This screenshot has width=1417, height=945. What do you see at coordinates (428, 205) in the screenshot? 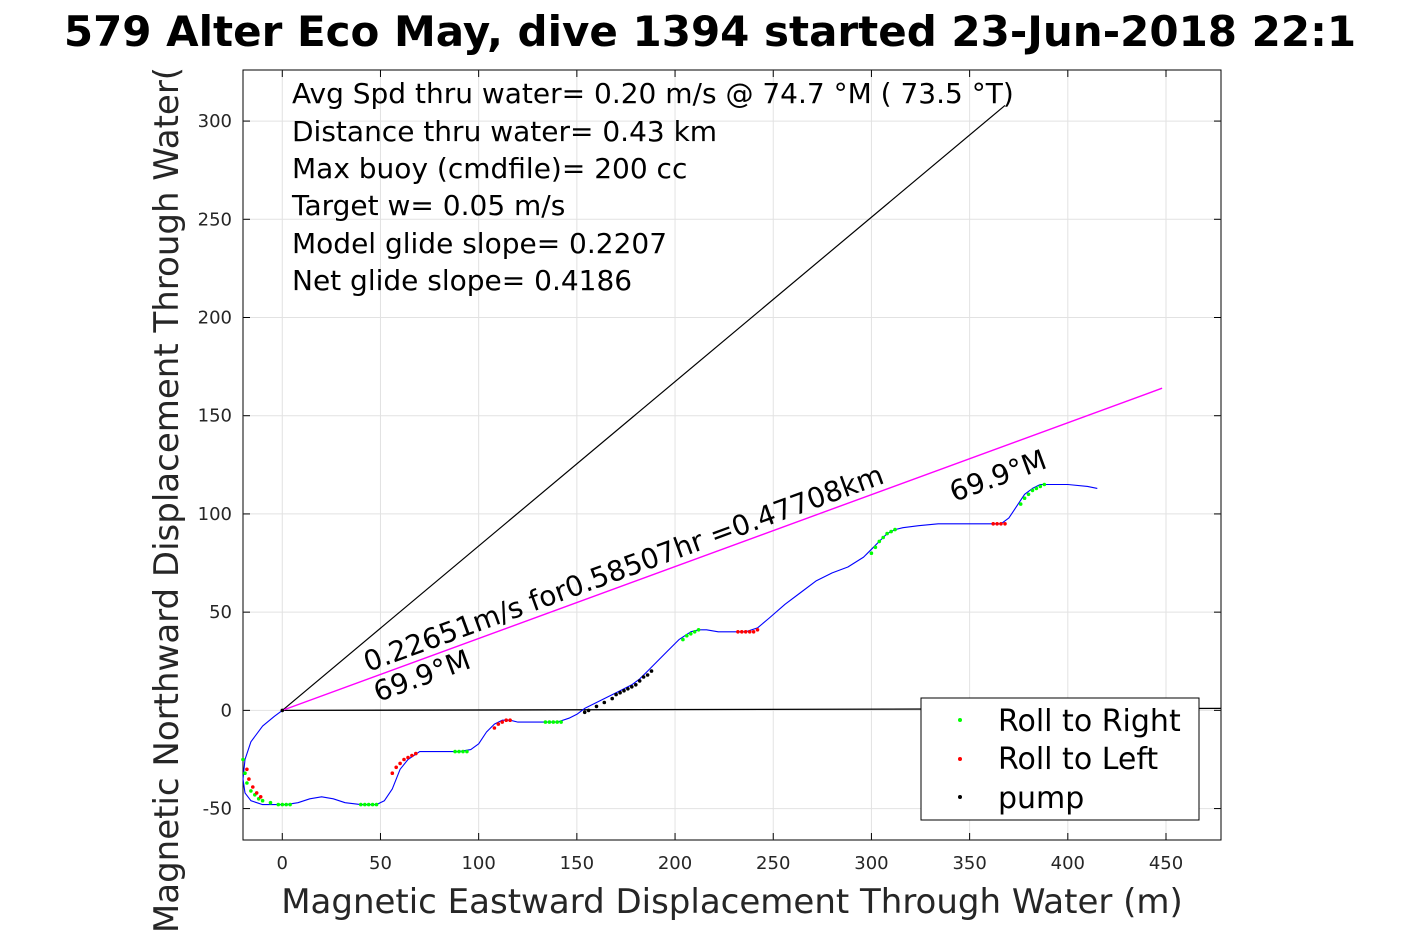
I see `annotation-target-w: Target w= 0.05 m/s` at bounding box center [428, 205].